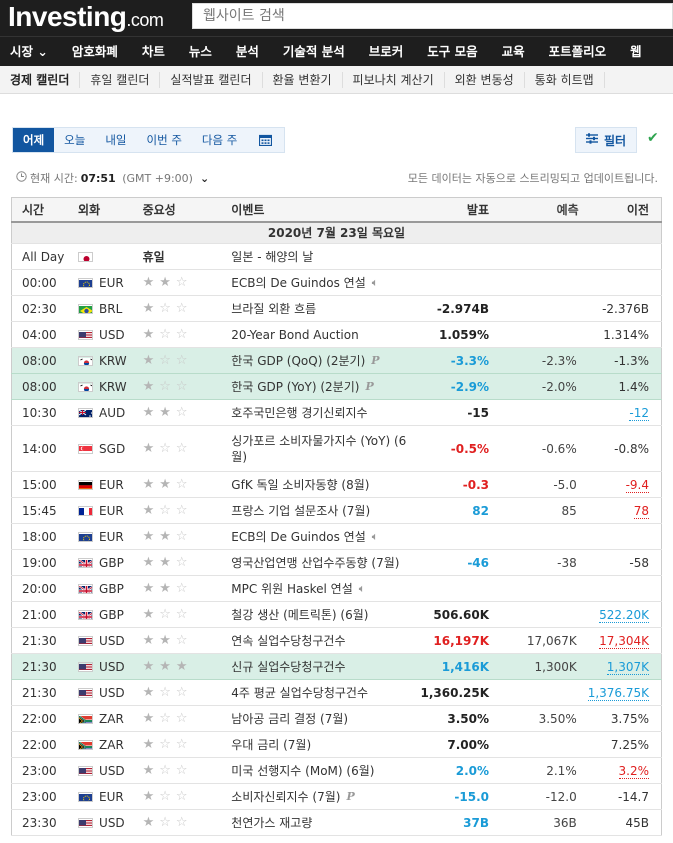 The height and width of the screenshot is (843, 673). What do you see at coordinates (120, 79) in the screenshot?
I see `subnav-item: 휴일 캘린더` at bounding box center [120, 79].